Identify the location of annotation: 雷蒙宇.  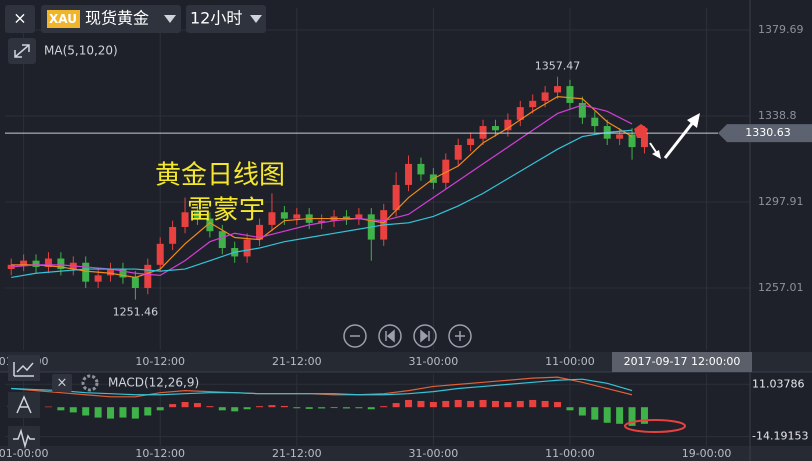
(226, 211).